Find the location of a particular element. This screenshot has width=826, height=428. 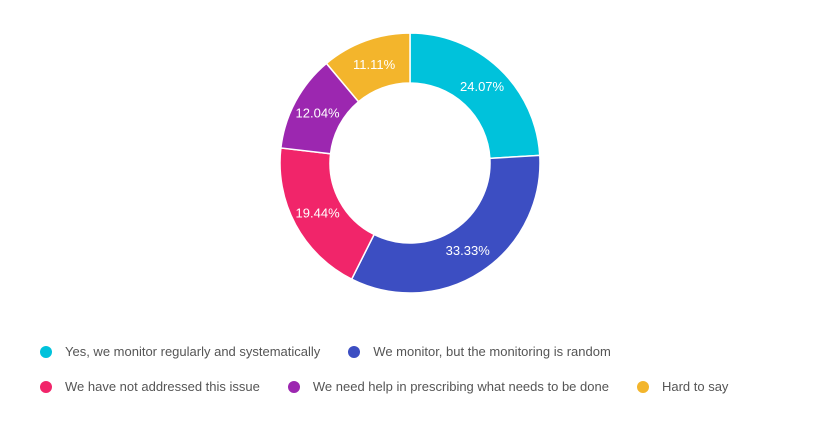

slice-value-label-0: 24.07% is located at coordinates (482, 86).